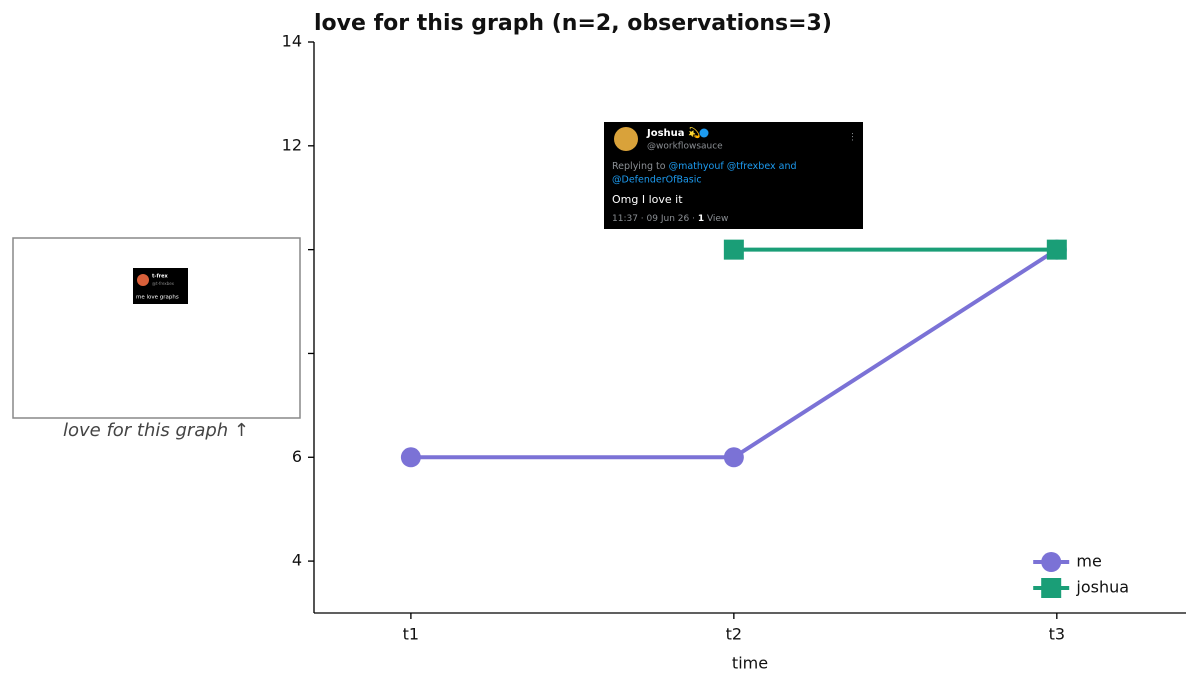 The width and height of the screenshot is (1200, 681). Describe the element at coordinates (1088, 561) in the screenshot. I see `legend-label: me` at that location.